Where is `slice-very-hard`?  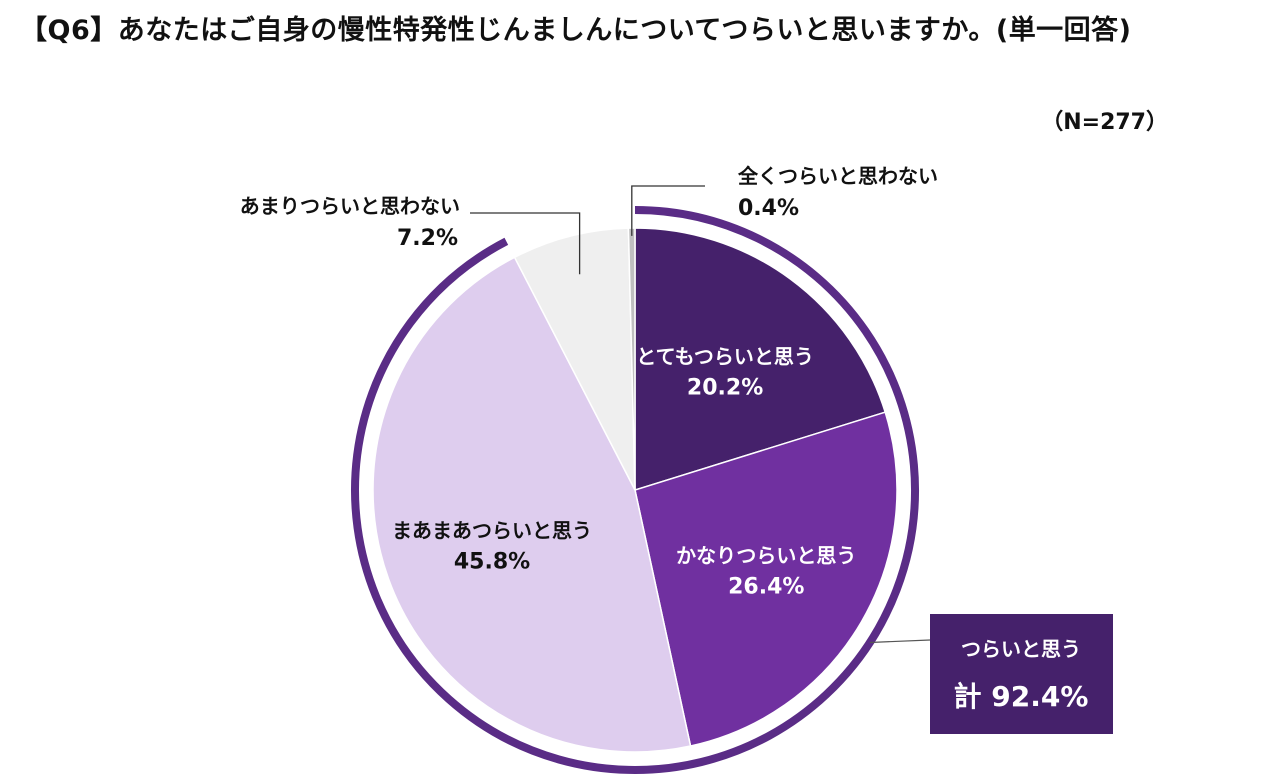 slice-very-hard is located at coordinates (760, 359).